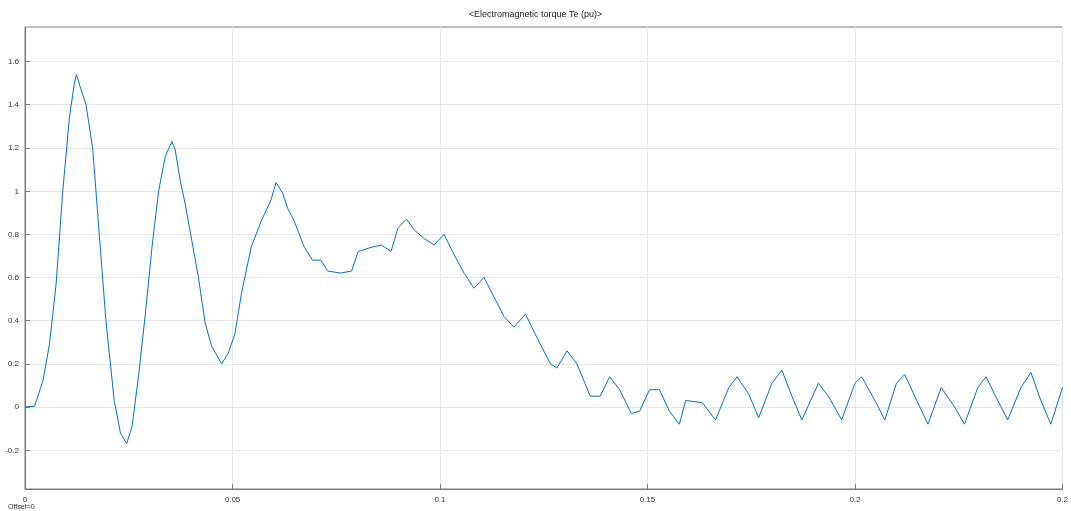 This screenshot has width=1071, height=511. Describe the element at coordinates (13, 364) in the screenshot. I see `y-tick-label: 0.2` at that location.